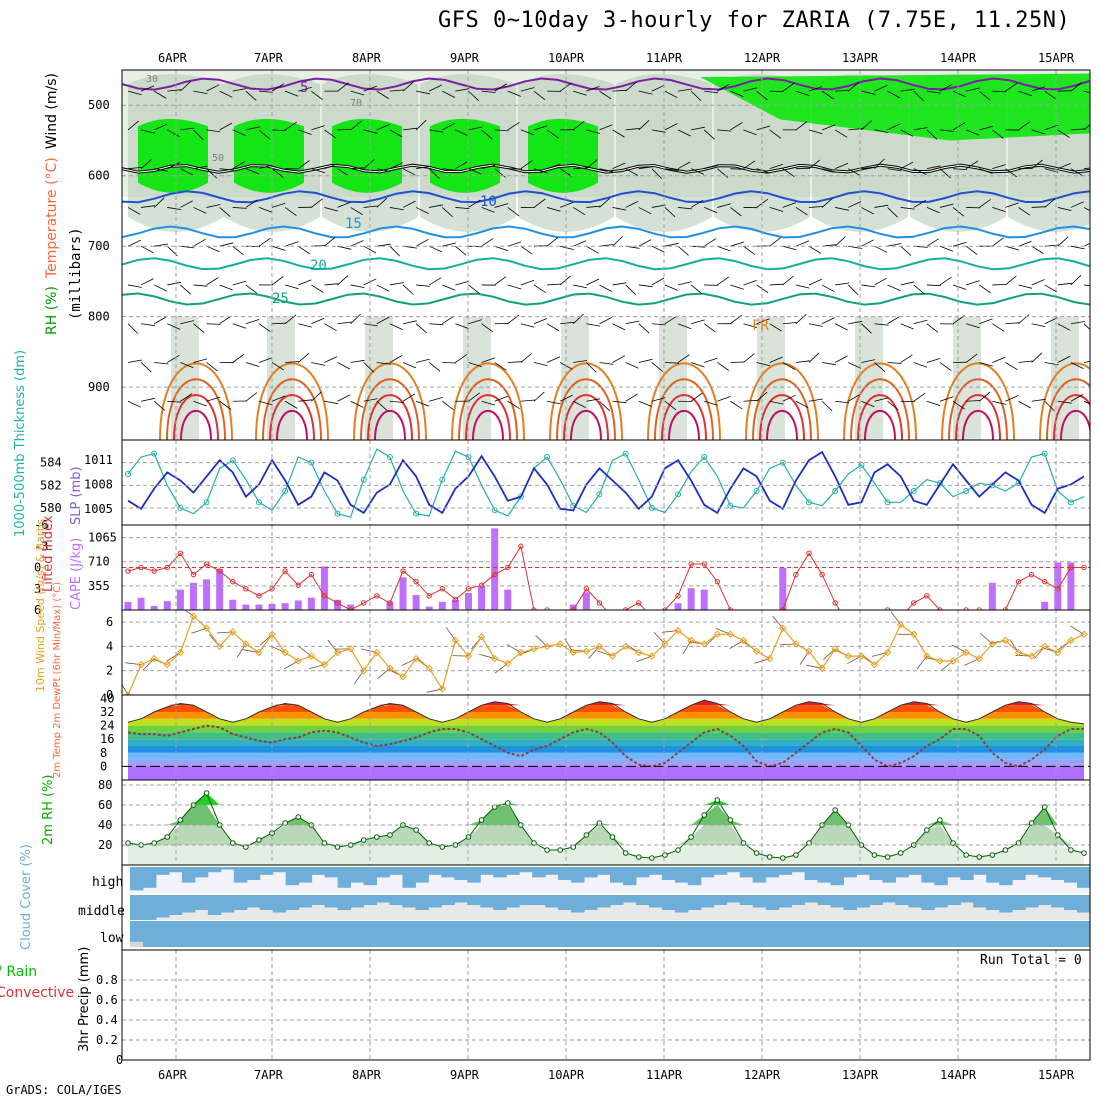  Describe the element at coordinates (105, 825) in the screenshot. I see `rh2m-tick-2: 40` at that location.